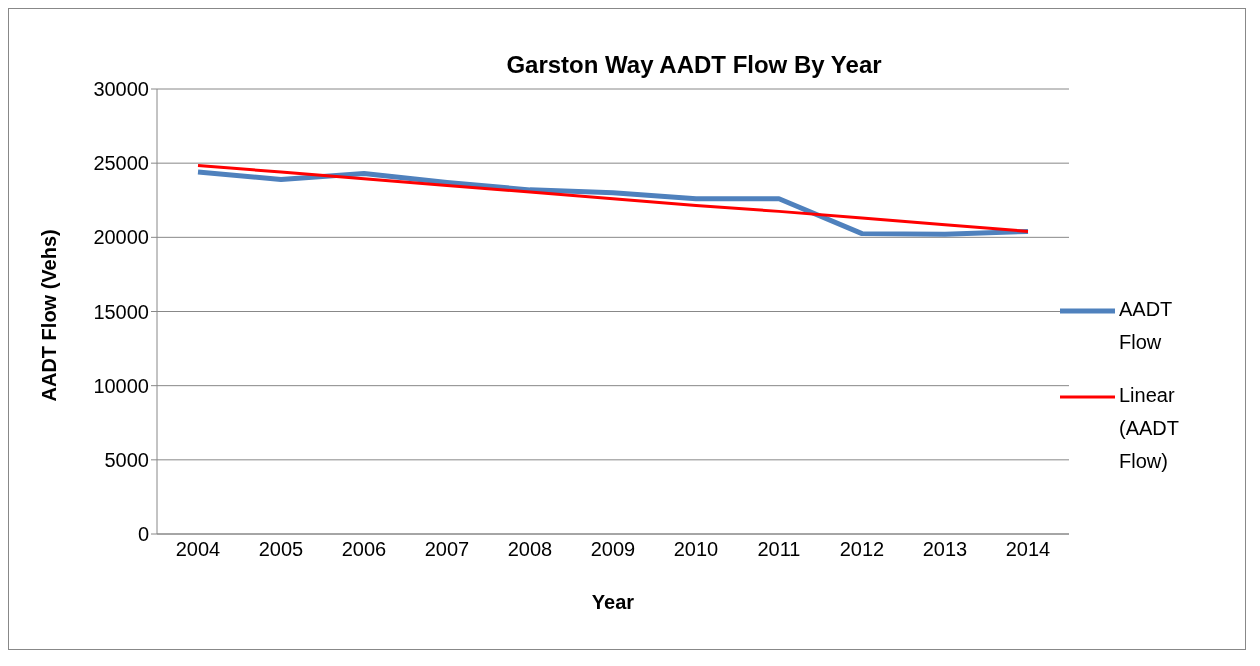  What do you see at coordinates (121, 237) in the screenshot?
I see `y-tick-label: 20000` at bounding box center [121, 237].